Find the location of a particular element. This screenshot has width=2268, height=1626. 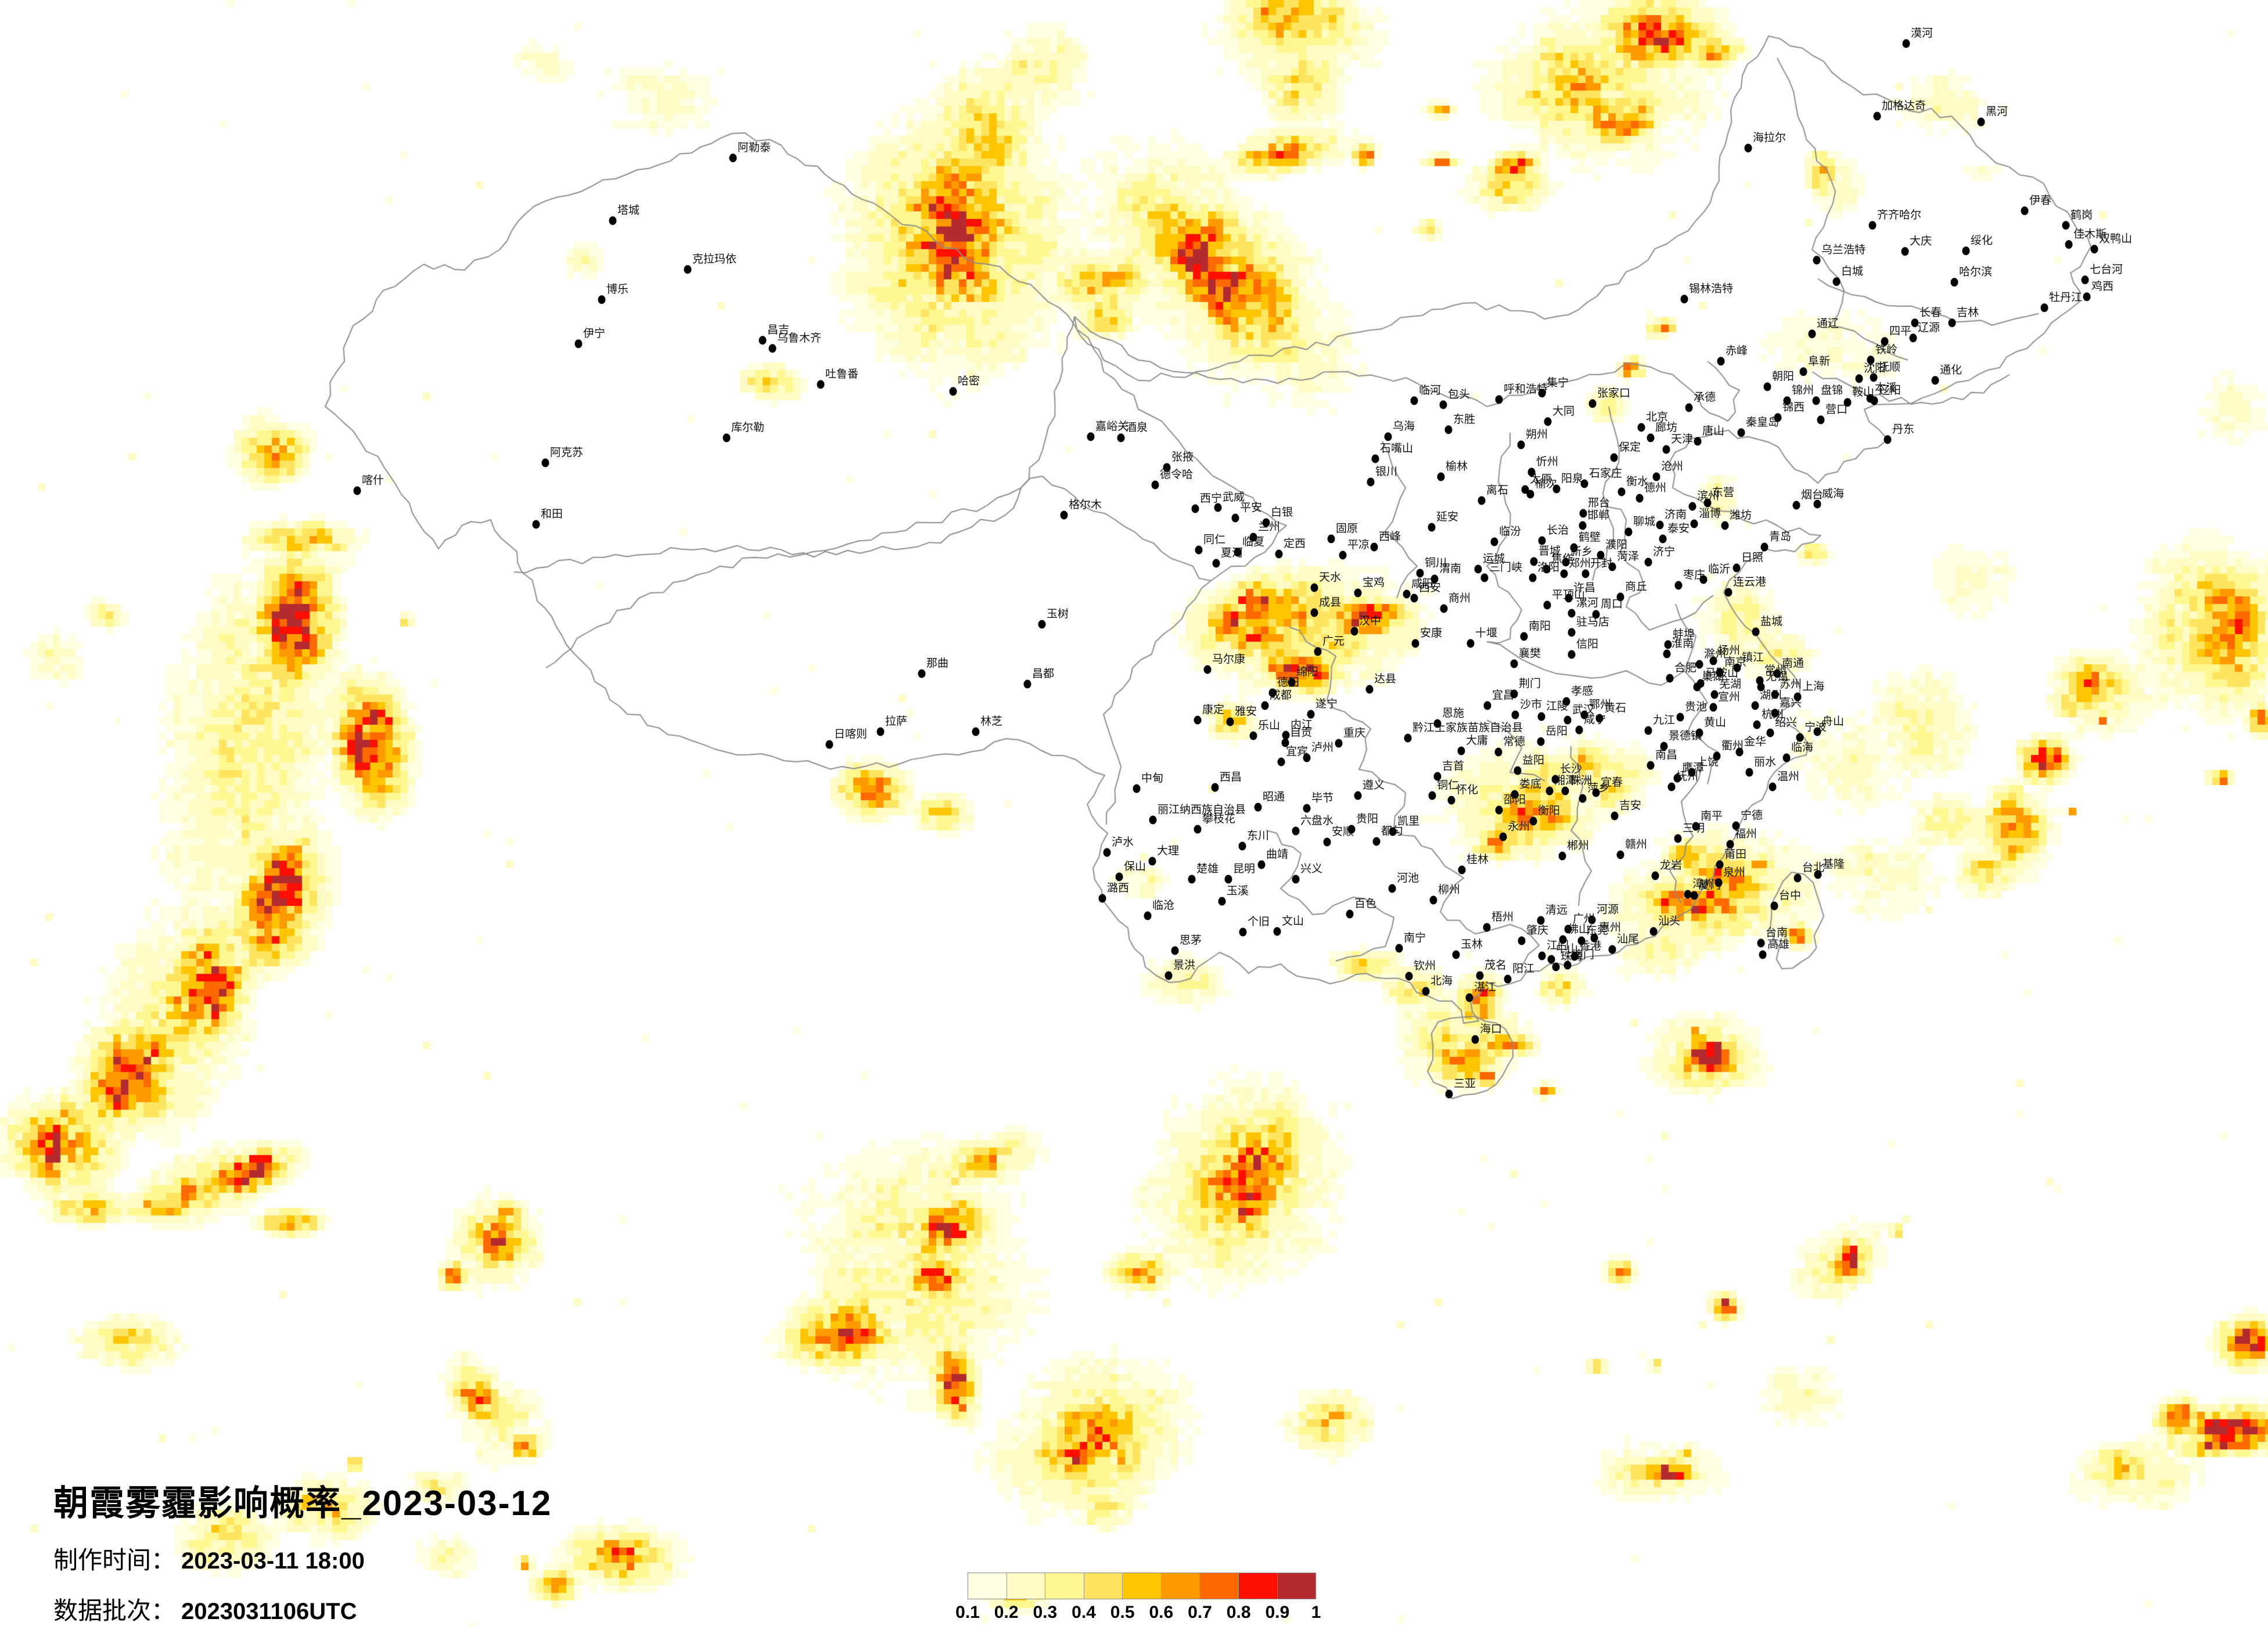

city-label: 吉首 is located at coordinates (1453, 766).